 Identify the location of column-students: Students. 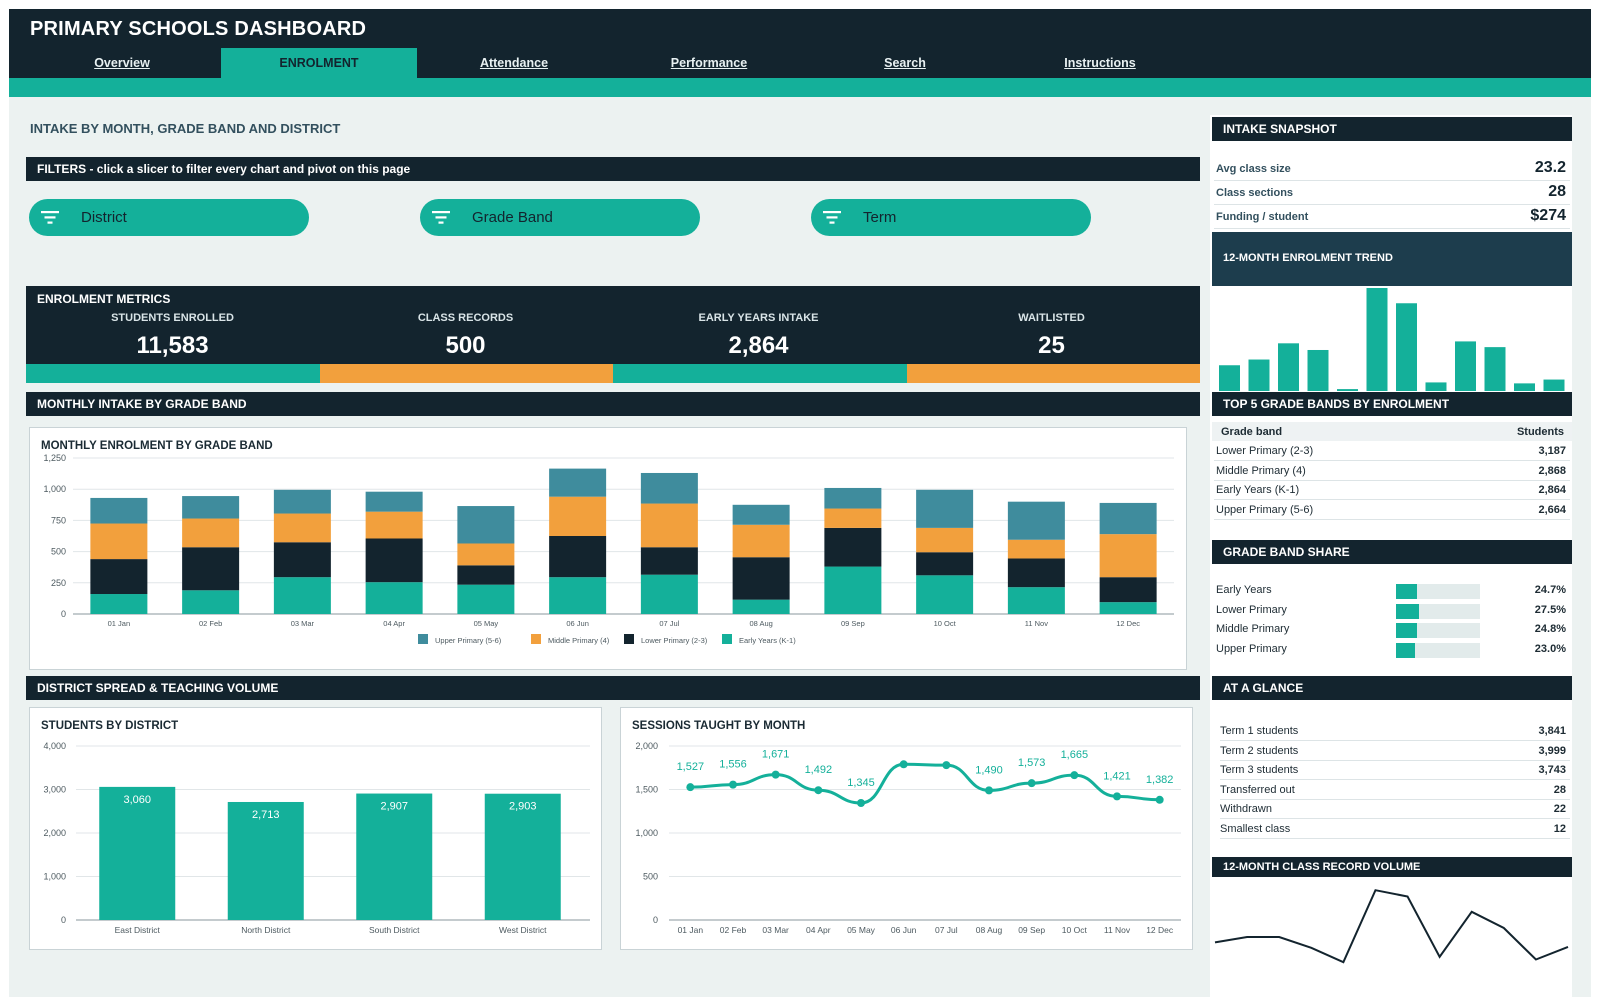
(1540, 432).